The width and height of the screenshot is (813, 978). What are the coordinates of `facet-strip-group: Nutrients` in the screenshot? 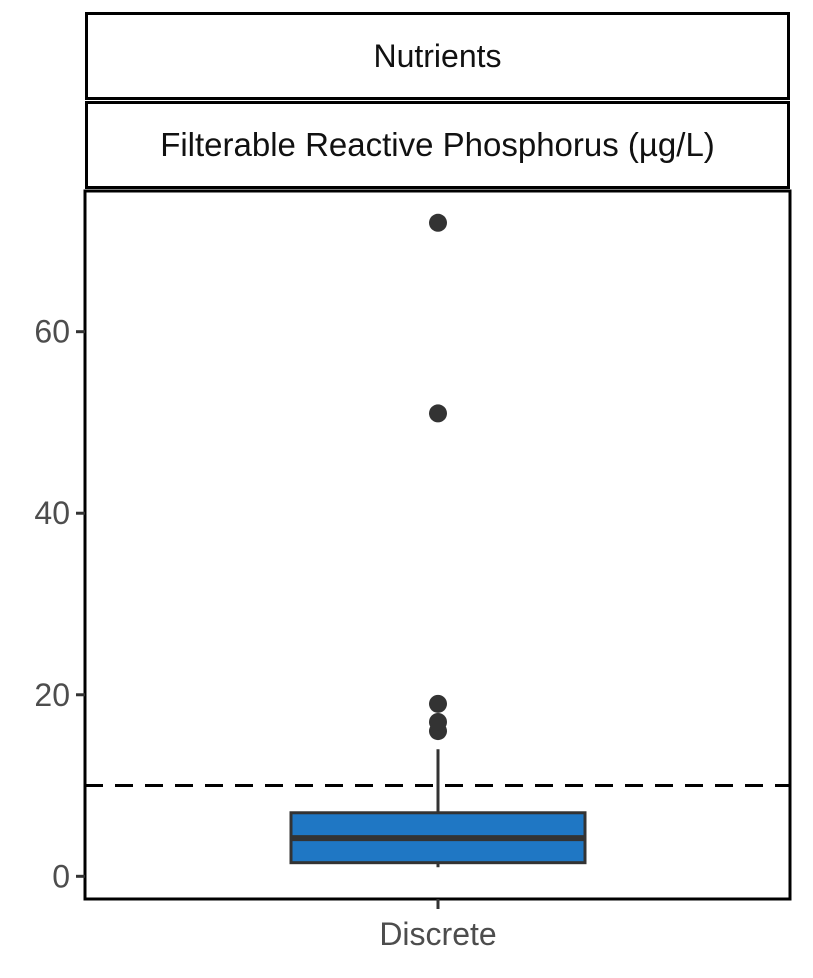 It's located at (437, 56).